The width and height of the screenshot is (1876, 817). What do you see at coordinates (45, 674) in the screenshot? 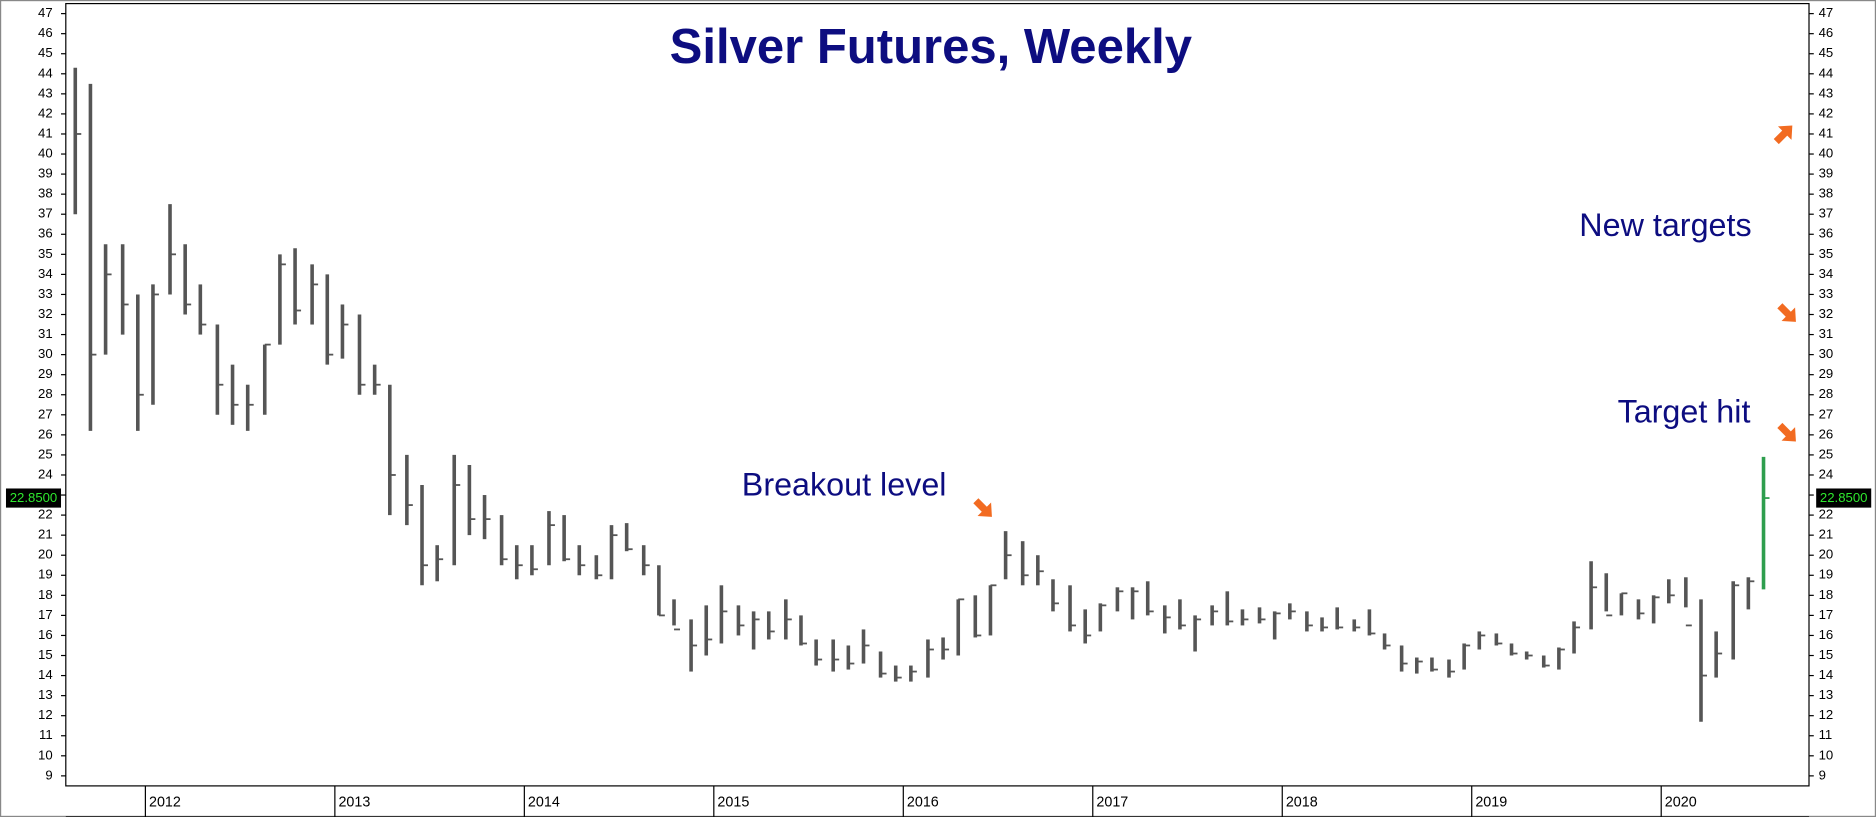
I see `y-tick-label: 14` at bounding box center [45, 674].